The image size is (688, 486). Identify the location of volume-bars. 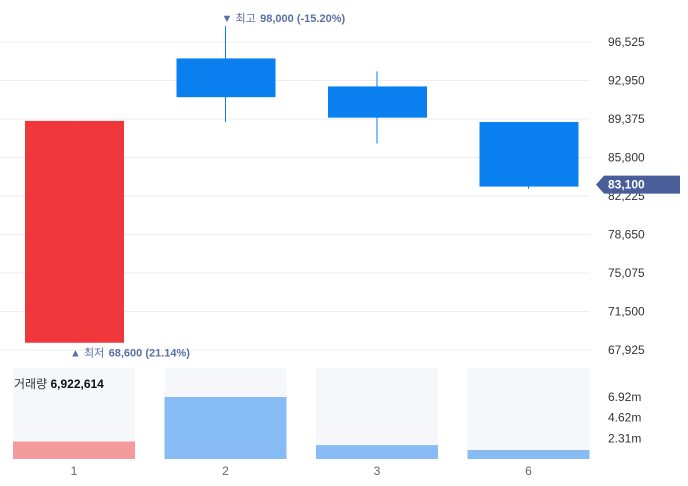
(301, 428).